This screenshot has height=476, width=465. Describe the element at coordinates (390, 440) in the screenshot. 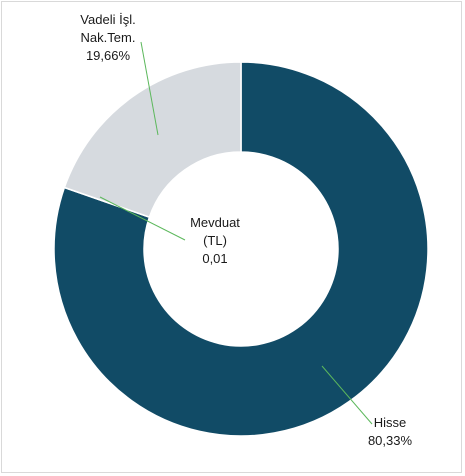

I see `value-label: 80,33%` at that location.